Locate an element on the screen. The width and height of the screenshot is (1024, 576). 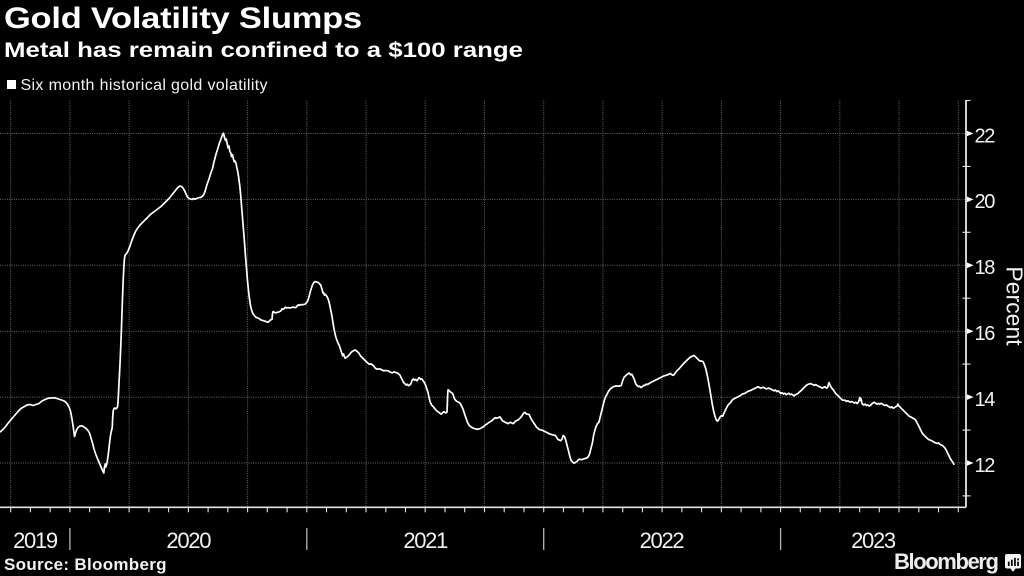
svg-text: 20 is located at coordinates (985, 202).